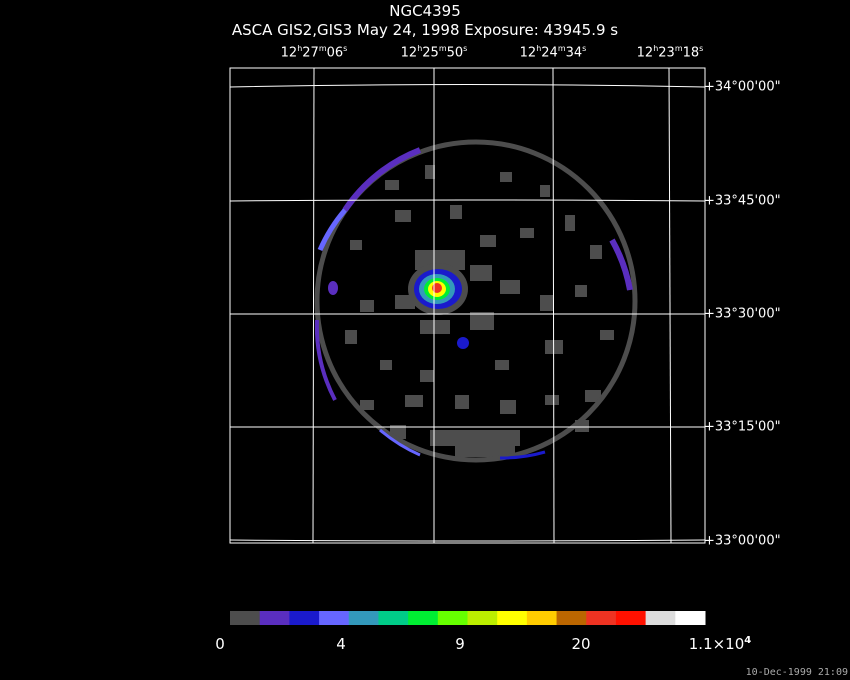 Image resolution: width=850 pixels, height=680 pixels. What do you see at coordinates (742, 201) in the screenshot?
I see `dec-label-2: +33°45'00"` at bounding box center [742, 201].